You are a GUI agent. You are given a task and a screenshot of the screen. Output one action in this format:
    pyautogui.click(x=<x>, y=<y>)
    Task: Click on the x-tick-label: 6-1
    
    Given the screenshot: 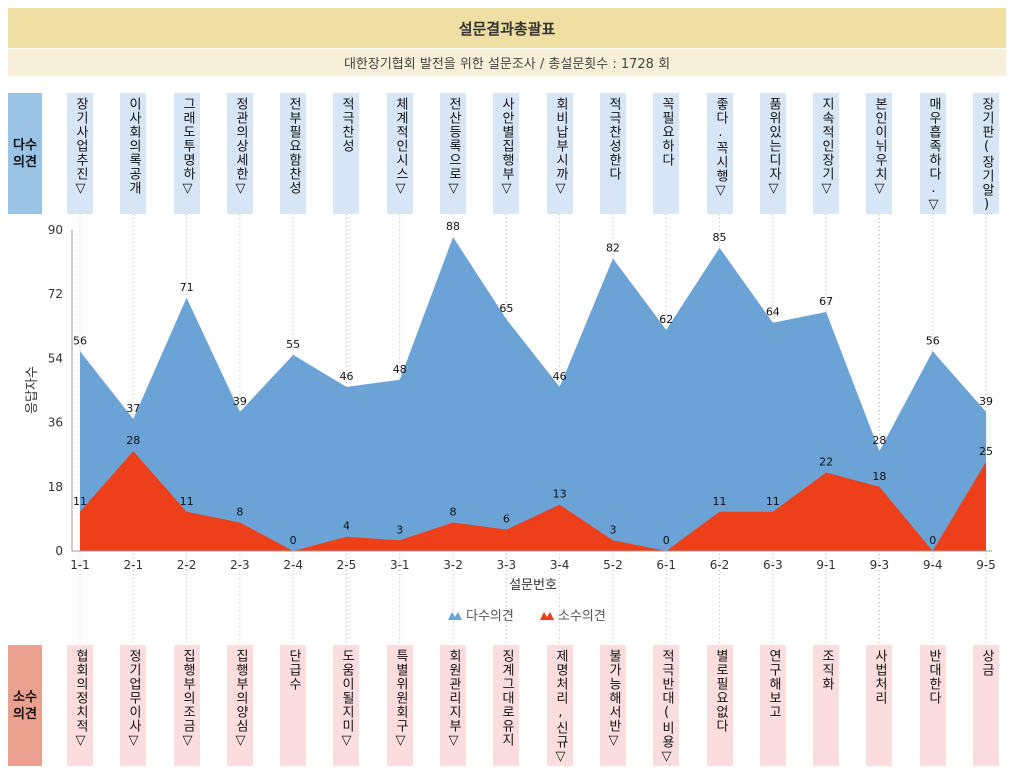 What is the action you would take?
    pyautogui.click(x=666, y=565)
    